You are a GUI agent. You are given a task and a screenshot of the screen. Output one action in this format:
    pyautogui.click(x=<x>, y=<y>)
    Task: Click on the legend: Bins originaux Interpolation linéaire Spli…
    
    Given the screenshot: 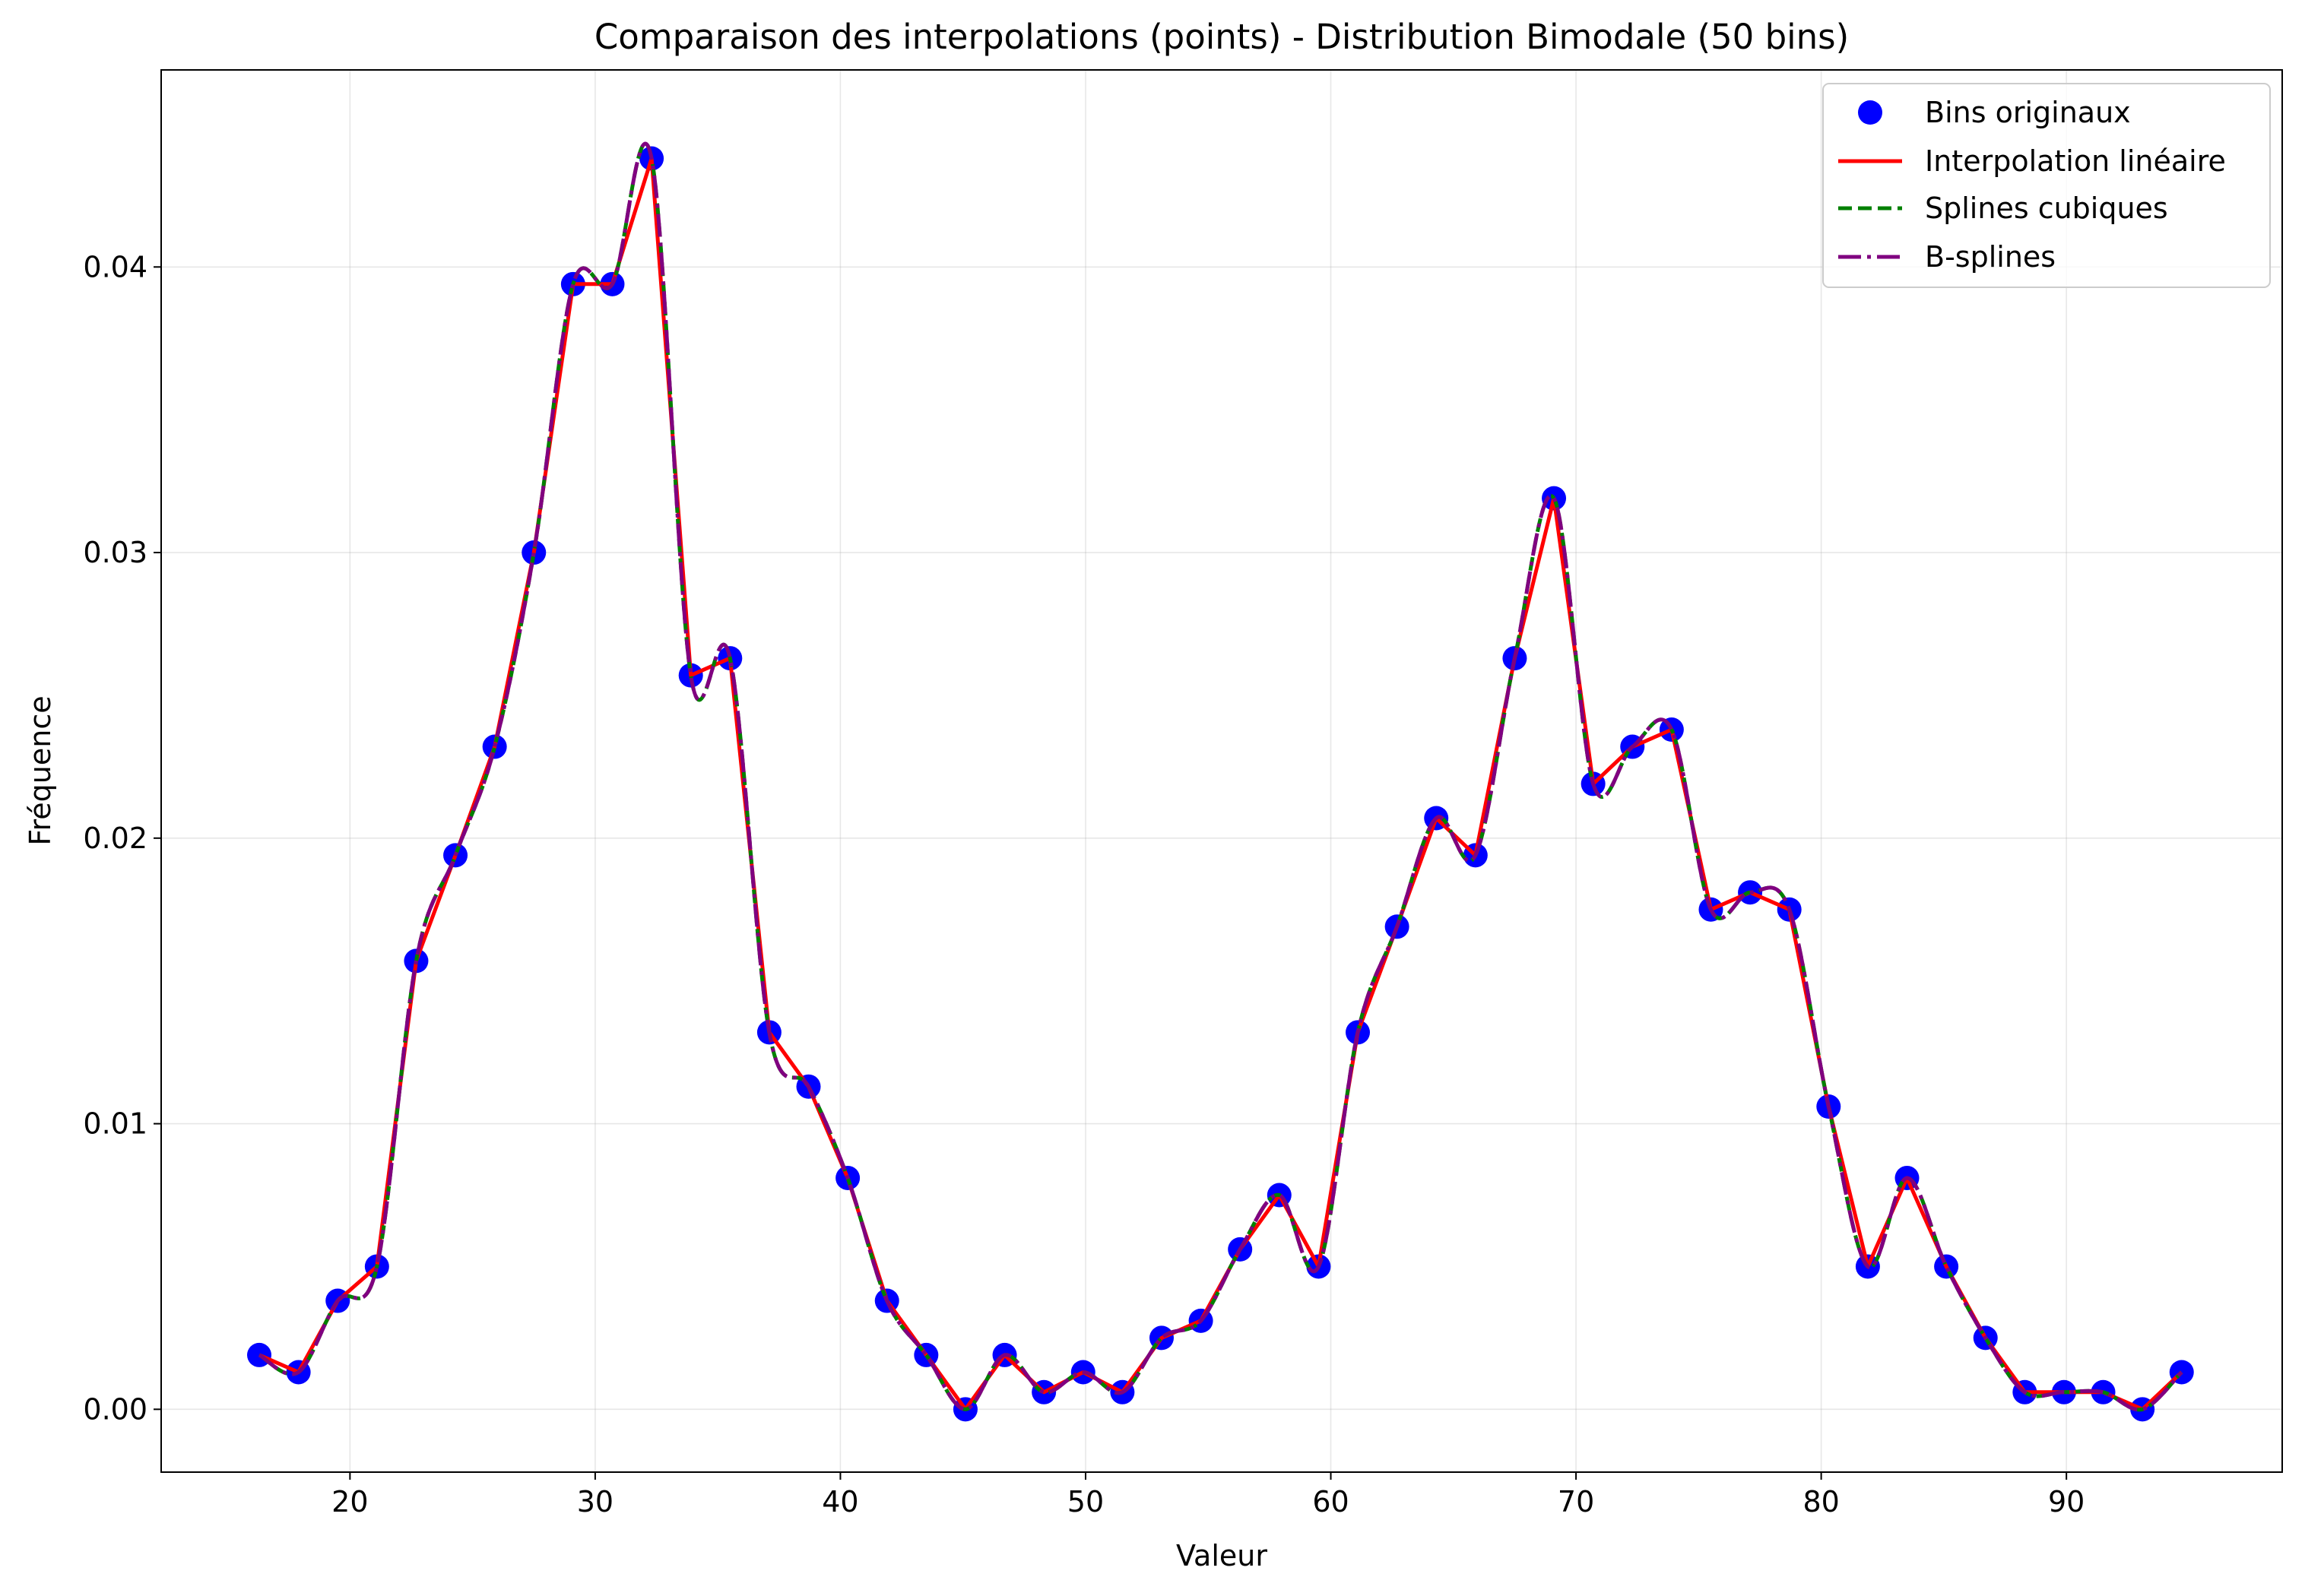 What is the action you would take?
    pyautogui.click(x=2046, y=186)
    